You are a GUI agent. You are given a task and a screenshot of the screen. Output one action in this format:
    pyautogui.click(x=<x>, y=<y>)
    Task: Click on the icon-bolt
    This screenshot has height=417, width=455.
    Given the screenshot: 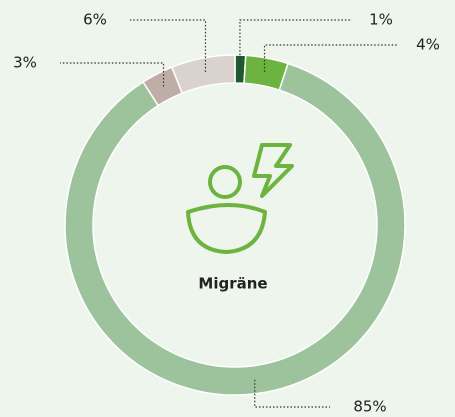 What is the action you would take?
    pyautogui.click(x=273, y=170)
    